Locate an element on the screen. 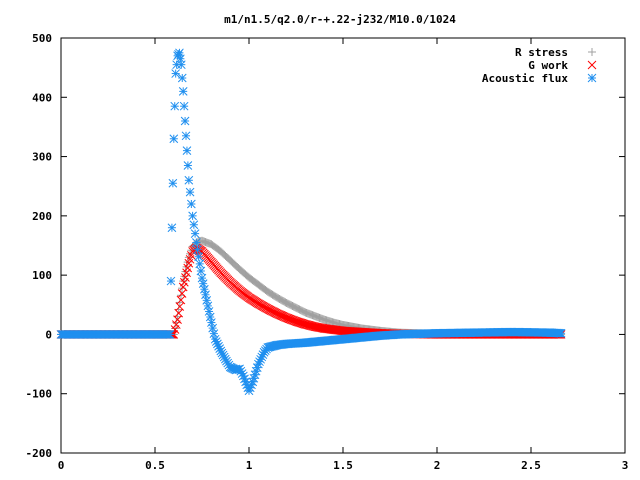 This screenshot has height=480, width=640. legend-label-2: Acoustic flux is located at coordinates (525, 78).